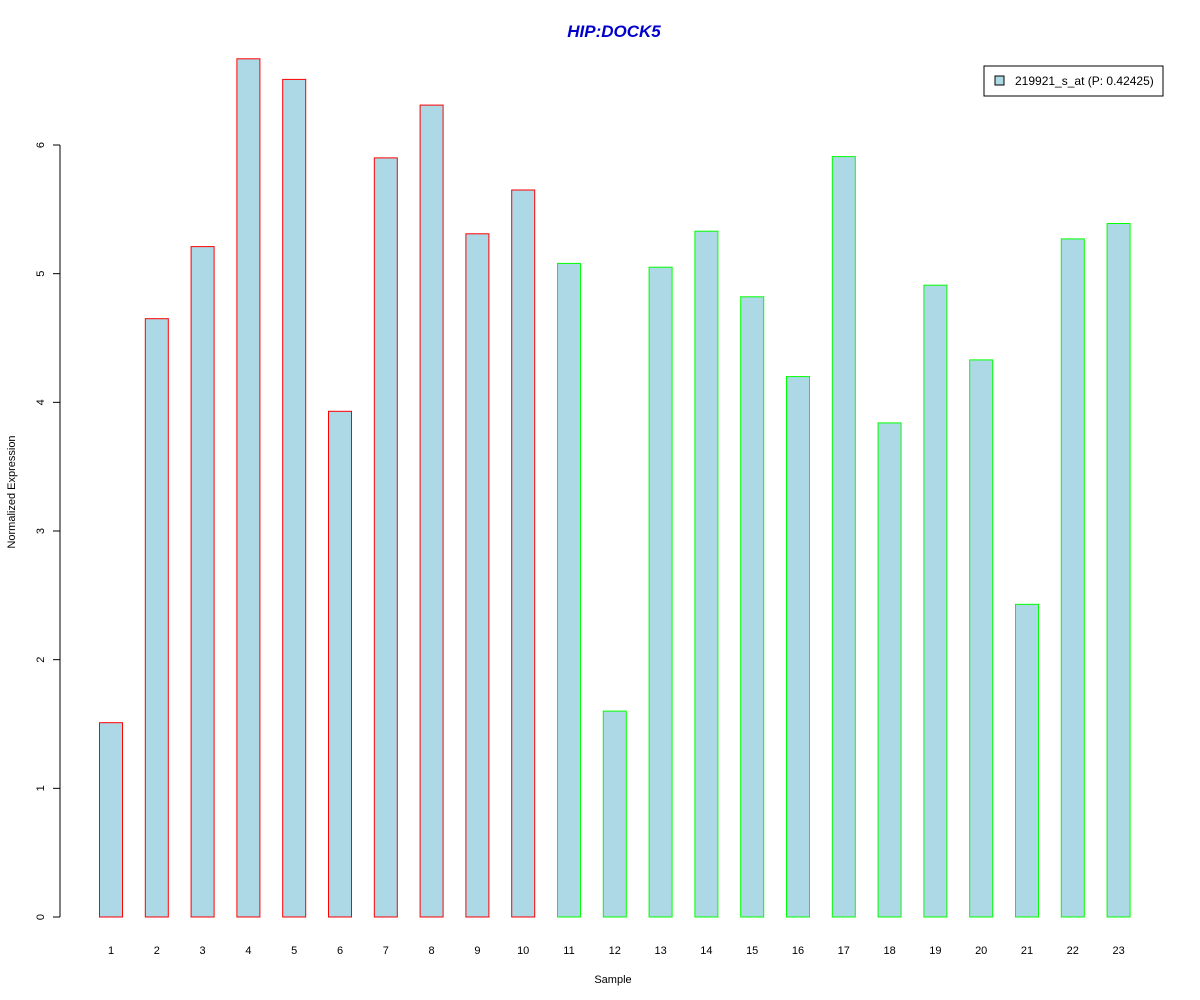  I want to click on x-tick-label: 12, so click(615, 951).